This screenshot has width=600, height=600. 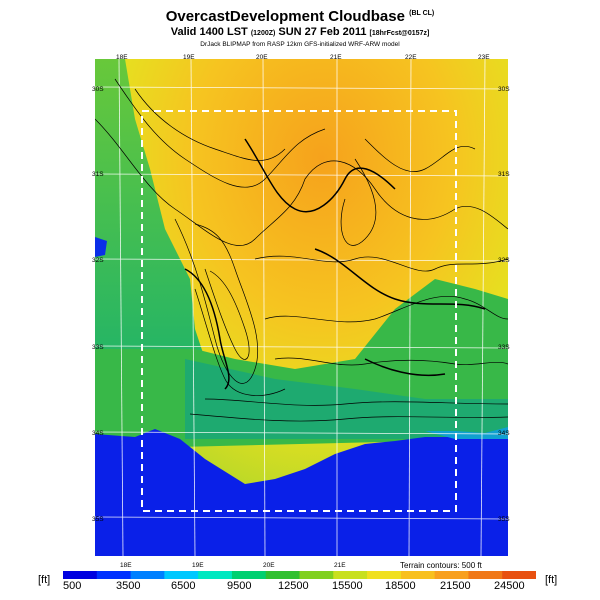 I want to click on terrain-note: Terrain contours: 500 ft, so click(x=441, y=565).